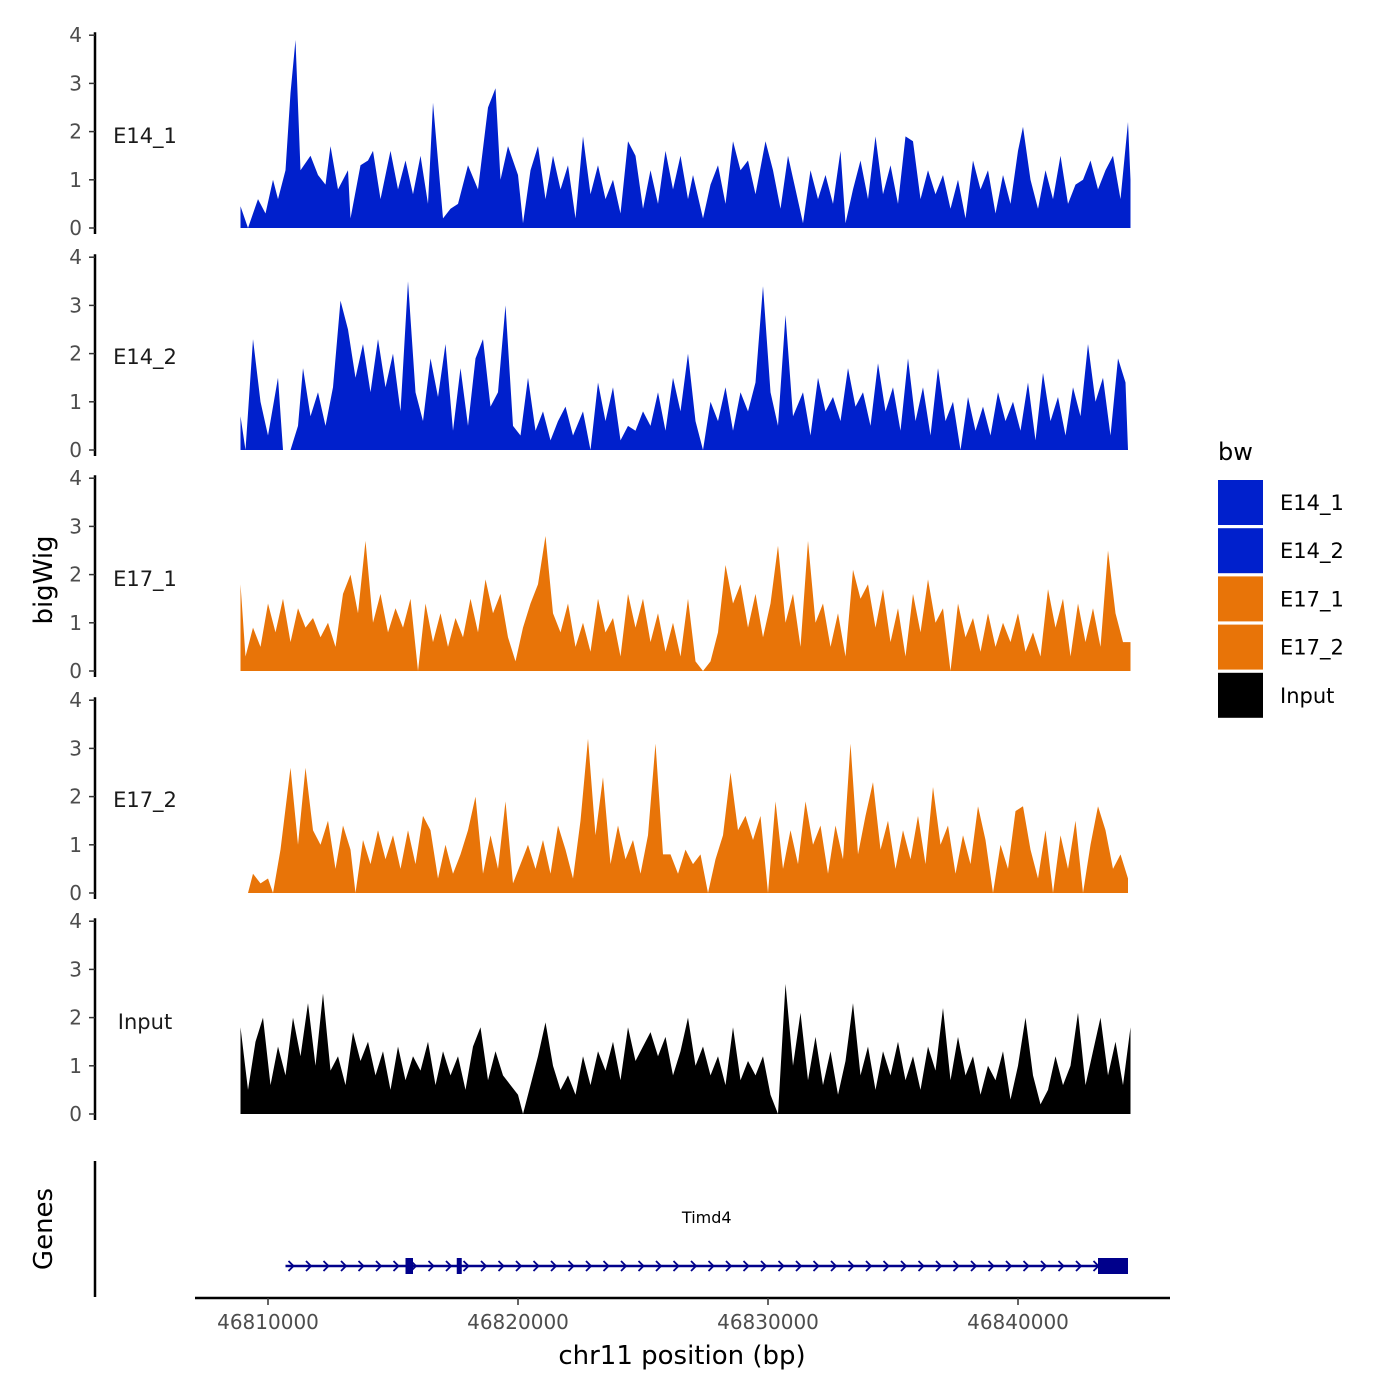  Describe the element at coordinates (610, 1229) in the screenshot. I see `gene-track: Timd4` at that location.